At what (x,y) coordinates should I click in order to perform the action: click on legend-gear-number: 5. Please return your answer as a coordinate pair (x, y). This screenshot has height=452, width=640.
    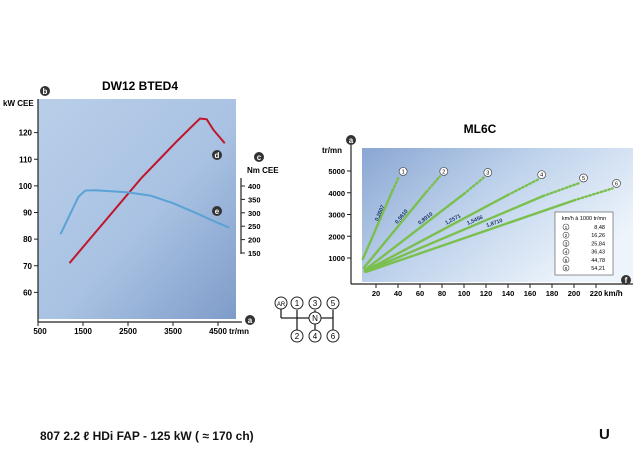
    Looking at the image, I should click on (566, 261).